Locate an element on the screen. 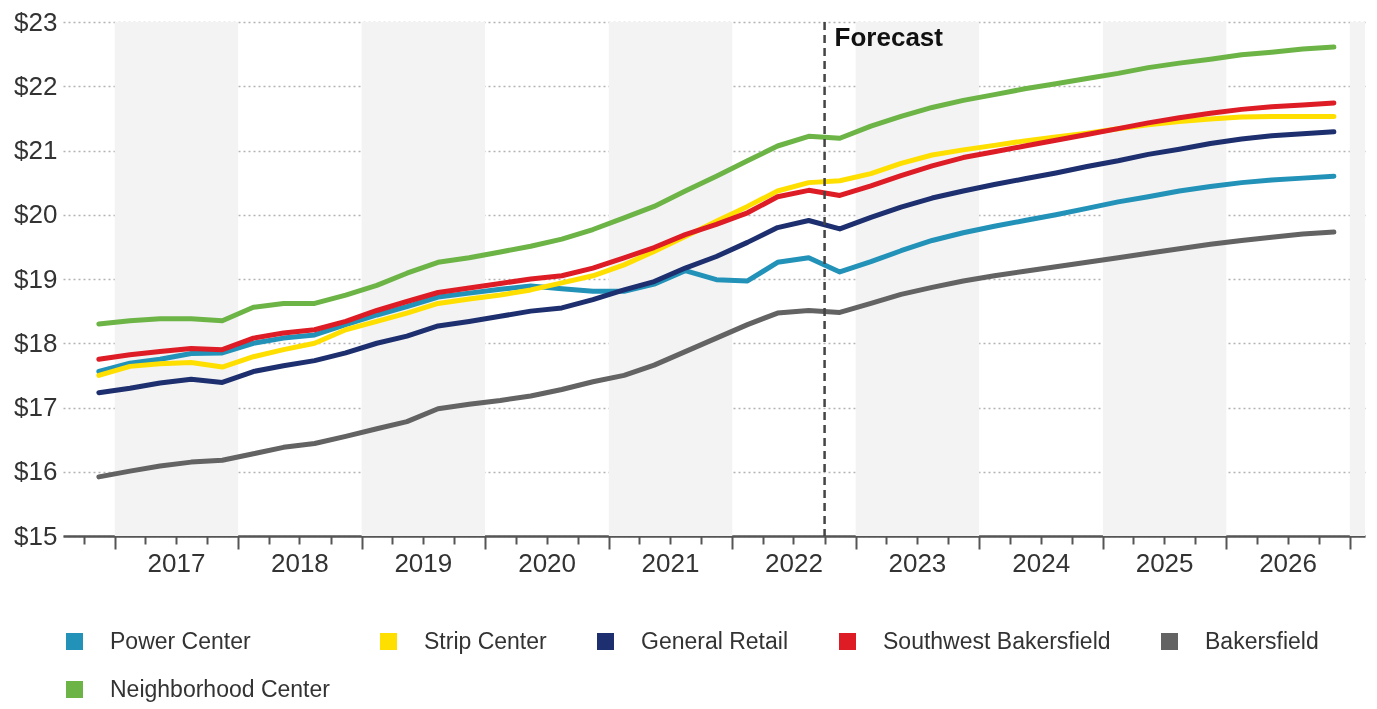 The width and height of the screenshot is (1377, 709). x-tick-label: 2021 is located at coordinates (670, 562).